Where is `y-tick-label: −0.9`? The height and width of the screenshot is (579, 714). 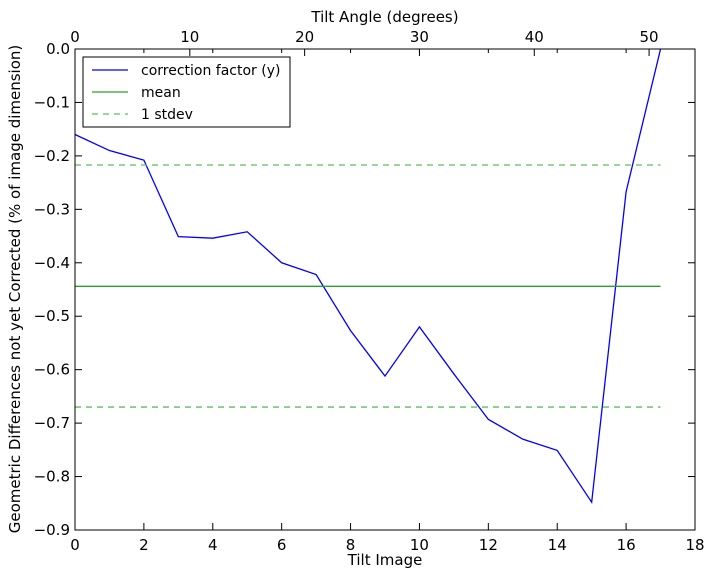
y-tick-label: −0.9 is located at coordinates (52, 530).